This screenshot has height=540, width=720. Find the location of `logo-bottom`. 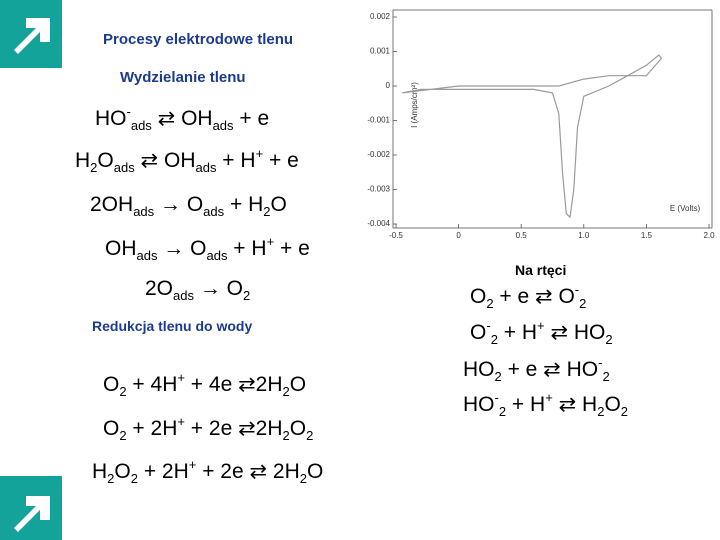

logo-bottom is located at coordinates (31, 508).